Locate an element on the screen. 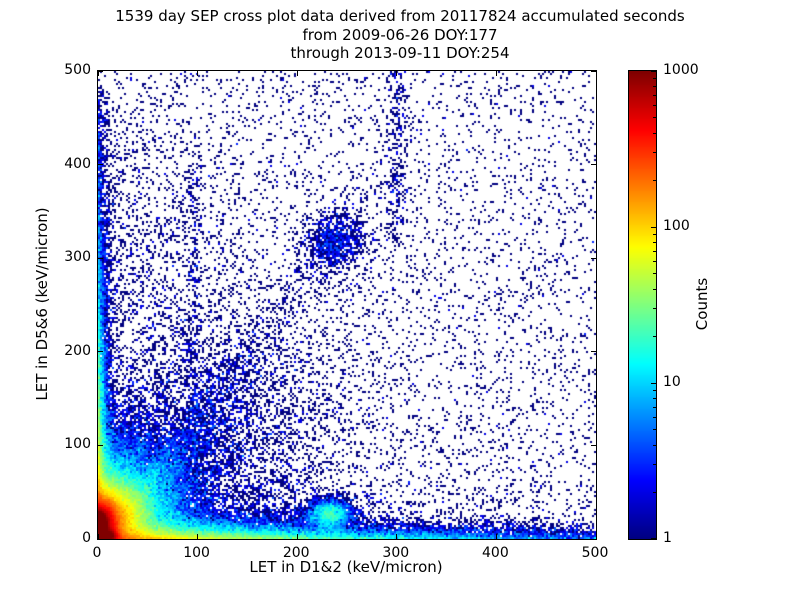 The width and height of the screenshot is (800, 600). y-tick-label: 0 is located at coordinates (86, 538).